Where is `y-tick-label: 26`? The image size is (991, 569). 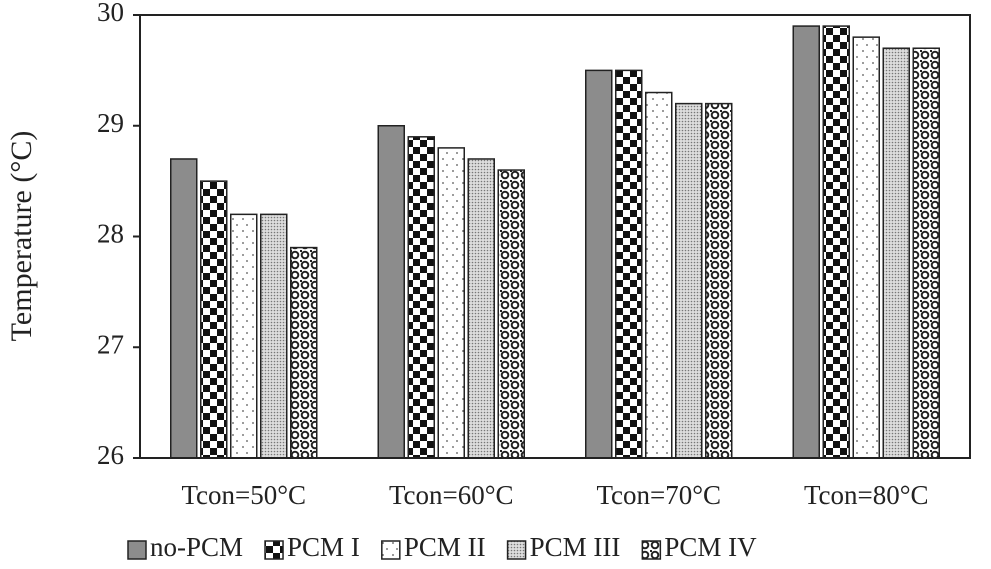
y-tick-label: 26 is located at coordinates (110, 455).